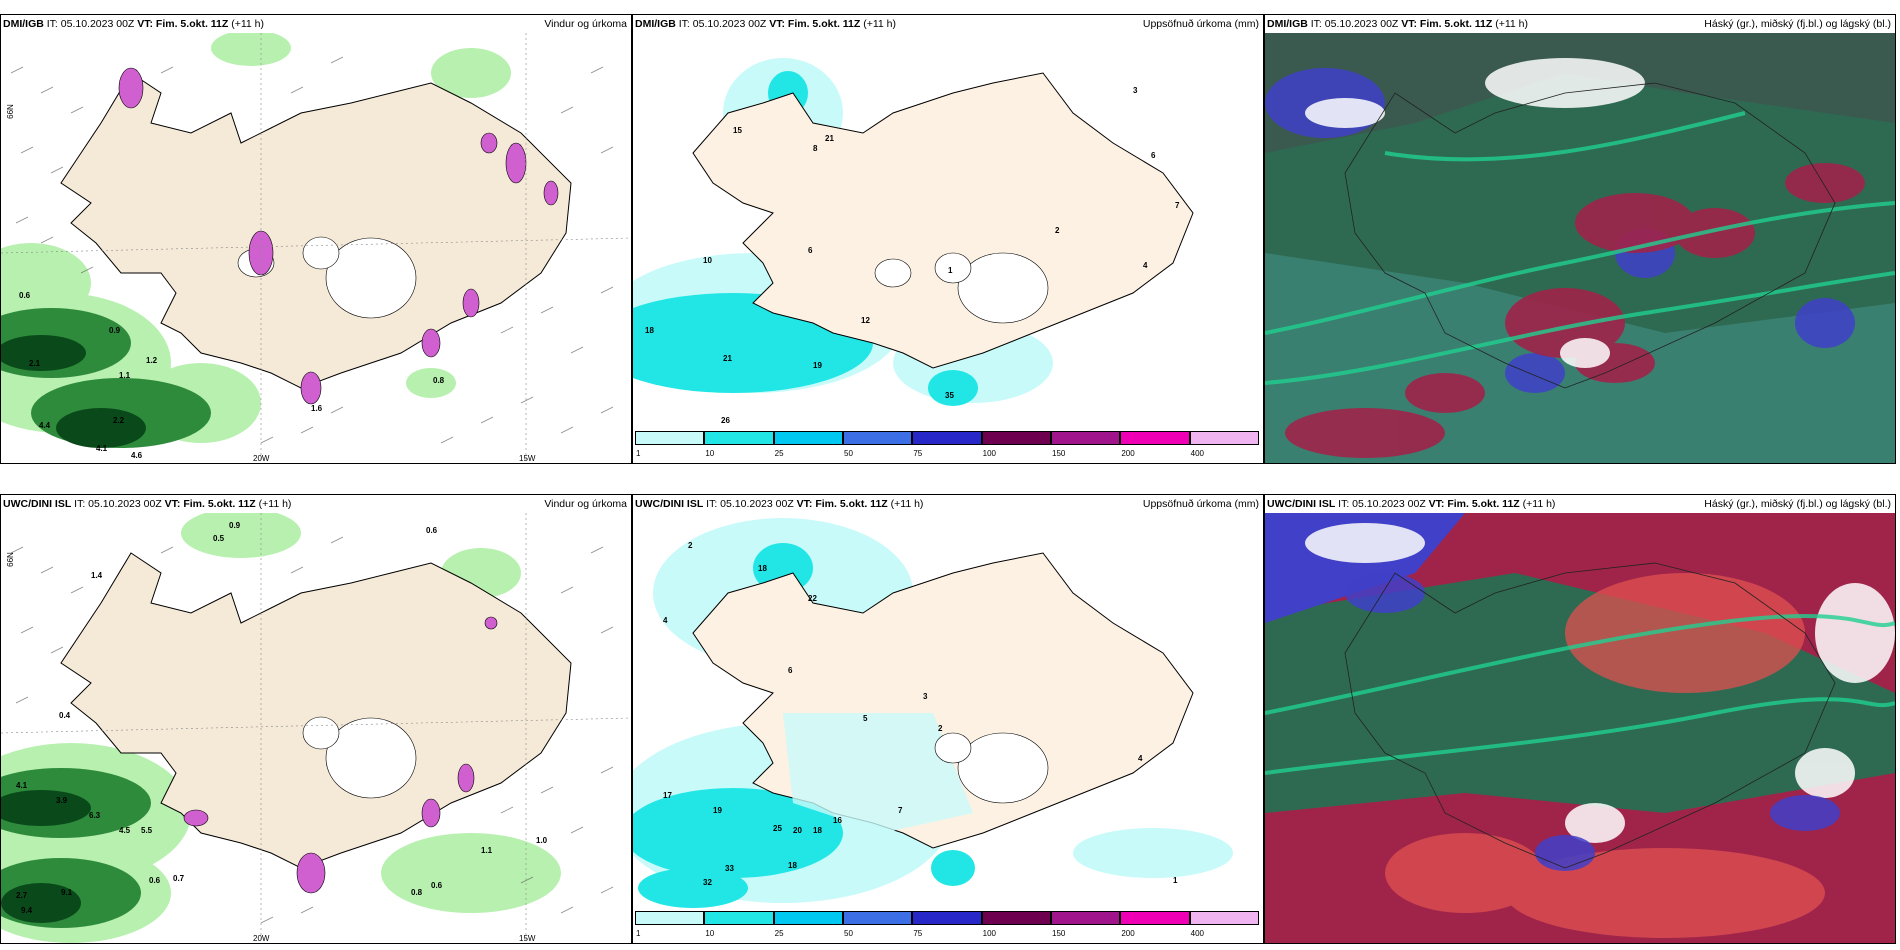 The image size is (1900, 950). I want to click on precip-value: 6.3, so click(95, 815).